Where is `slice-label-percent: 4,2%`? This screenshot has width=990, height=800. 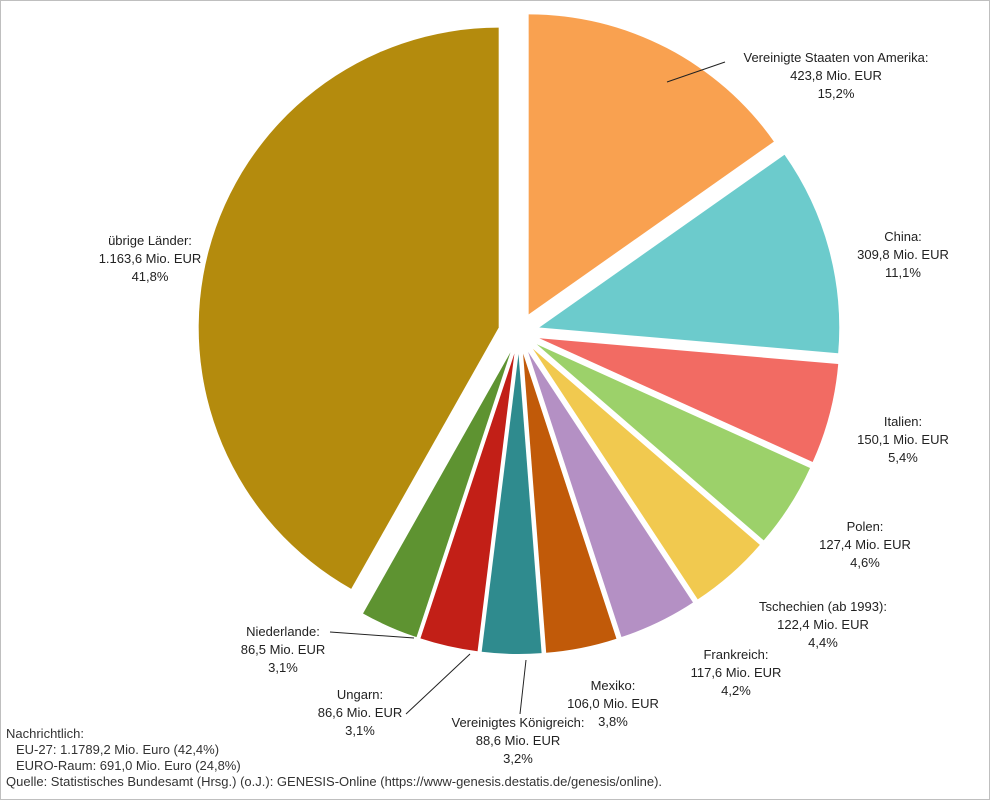 slice-label-percent: 4,2% is located at coordinates (736, 690).